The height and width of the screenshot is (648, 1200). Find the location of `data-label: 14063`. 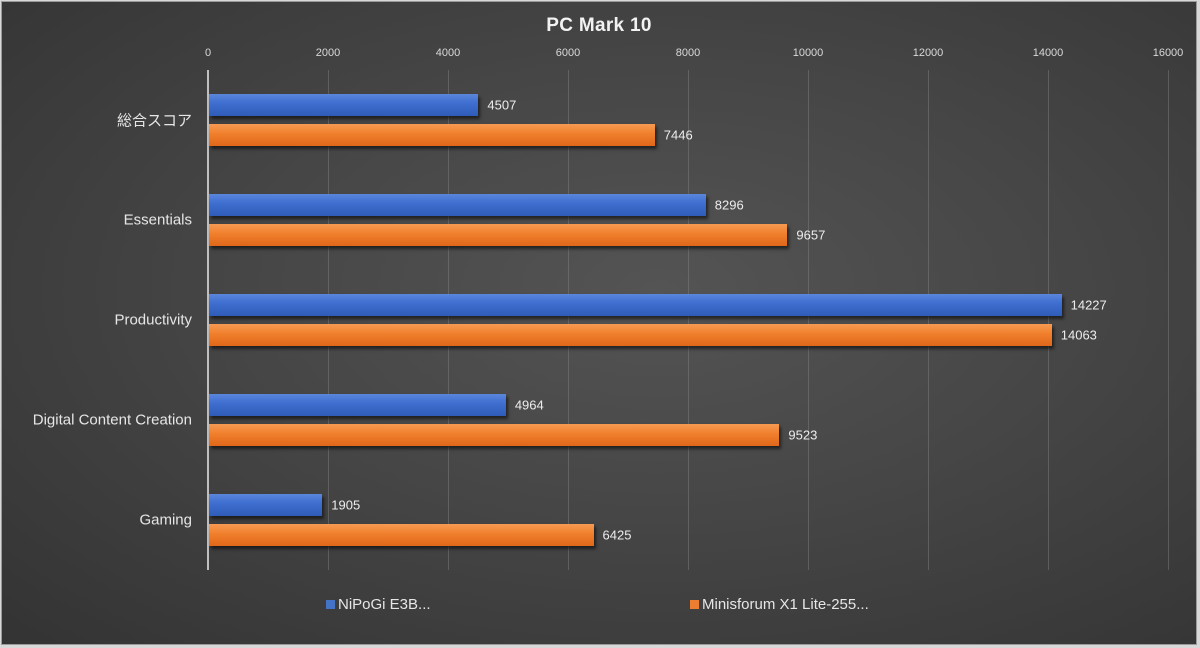

data-label: 14063 is located at coordinates (1078, 335).